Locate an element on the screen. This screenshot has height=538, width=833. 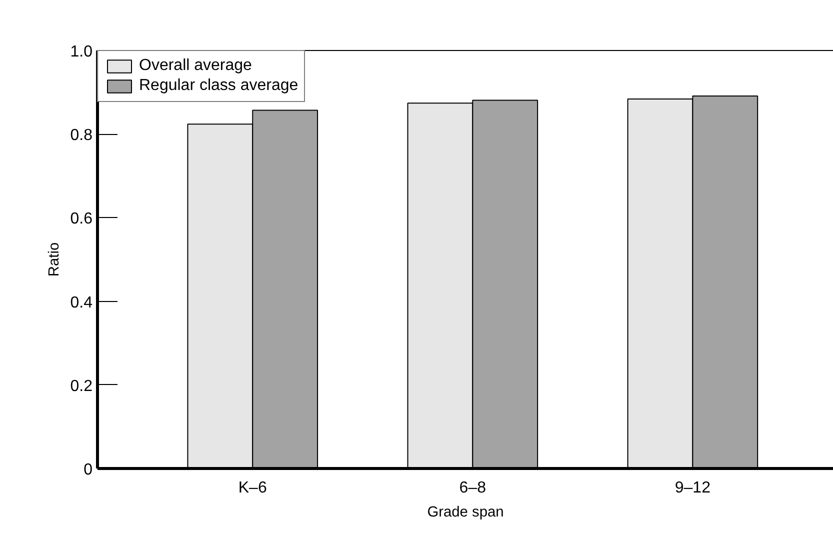
y-tick-label: 0.2 is located at coordinates (81, 386).